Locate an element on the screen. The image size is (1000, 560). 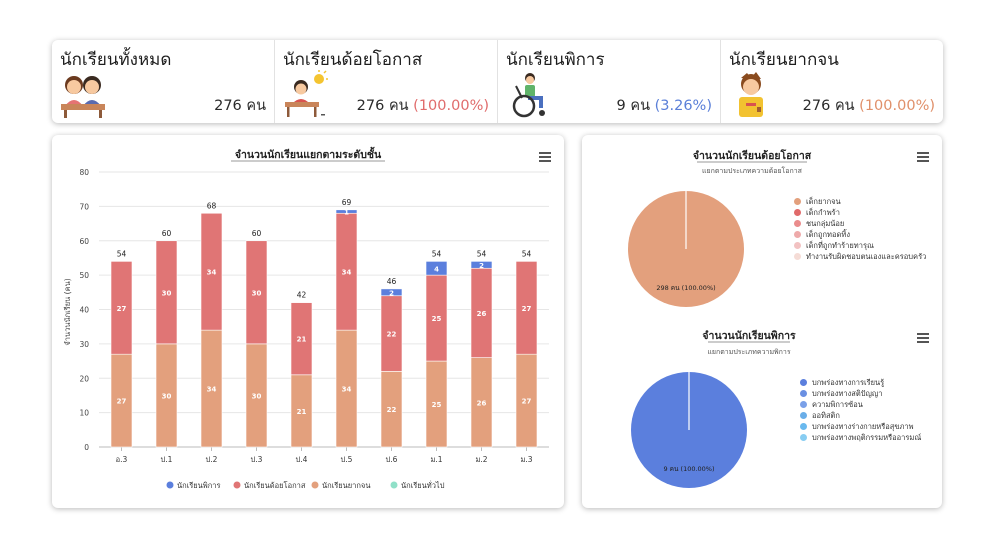
legend-item: นักเรียนทั่วไป is located at coordinates (417, 485).